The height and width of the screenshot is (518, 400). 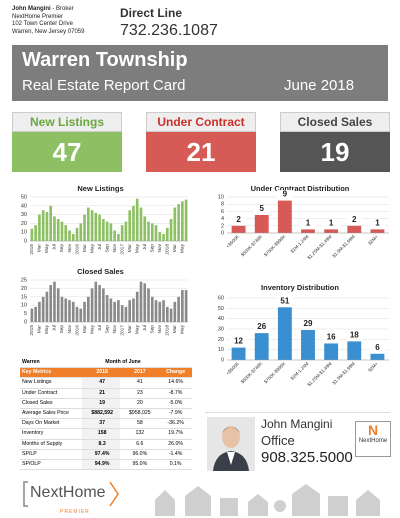 What do you see at coordinates (151, 13) in the screenshot?
I see `direct-label: Direct Line` at bounding box center [151, 13].